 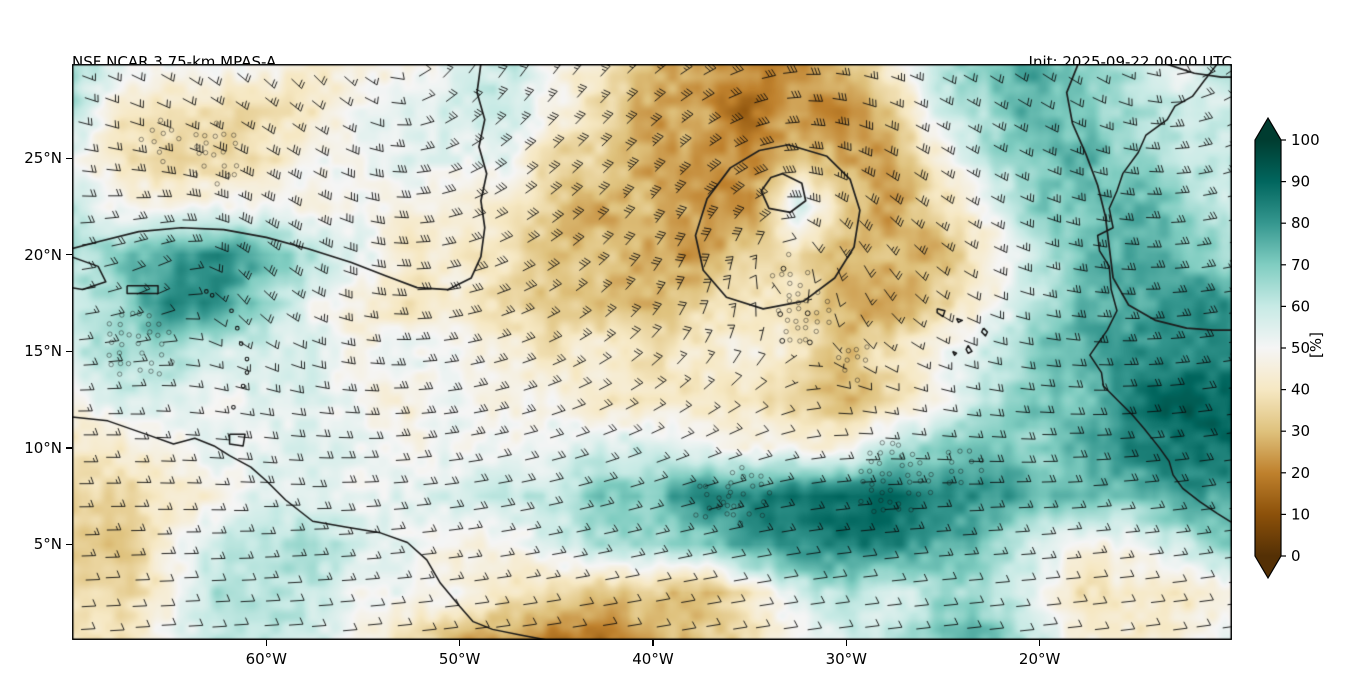 I want to click on svg-text: 30, so click(x=1300, y=431).